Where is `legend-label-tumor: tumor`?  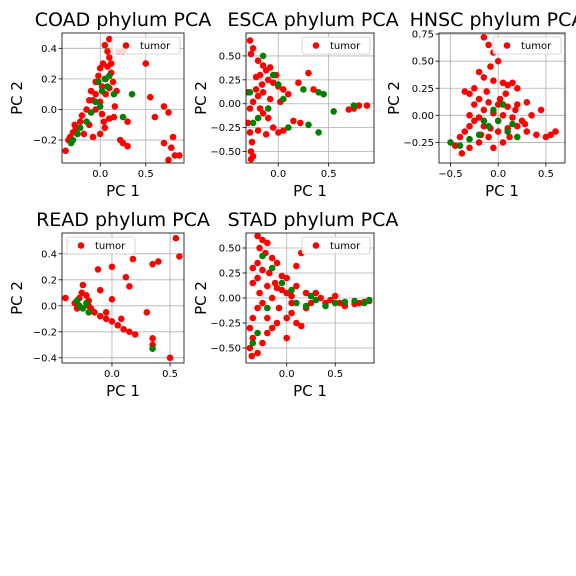
legend-label-tumor: tumor is located at coordinates (345, 46).